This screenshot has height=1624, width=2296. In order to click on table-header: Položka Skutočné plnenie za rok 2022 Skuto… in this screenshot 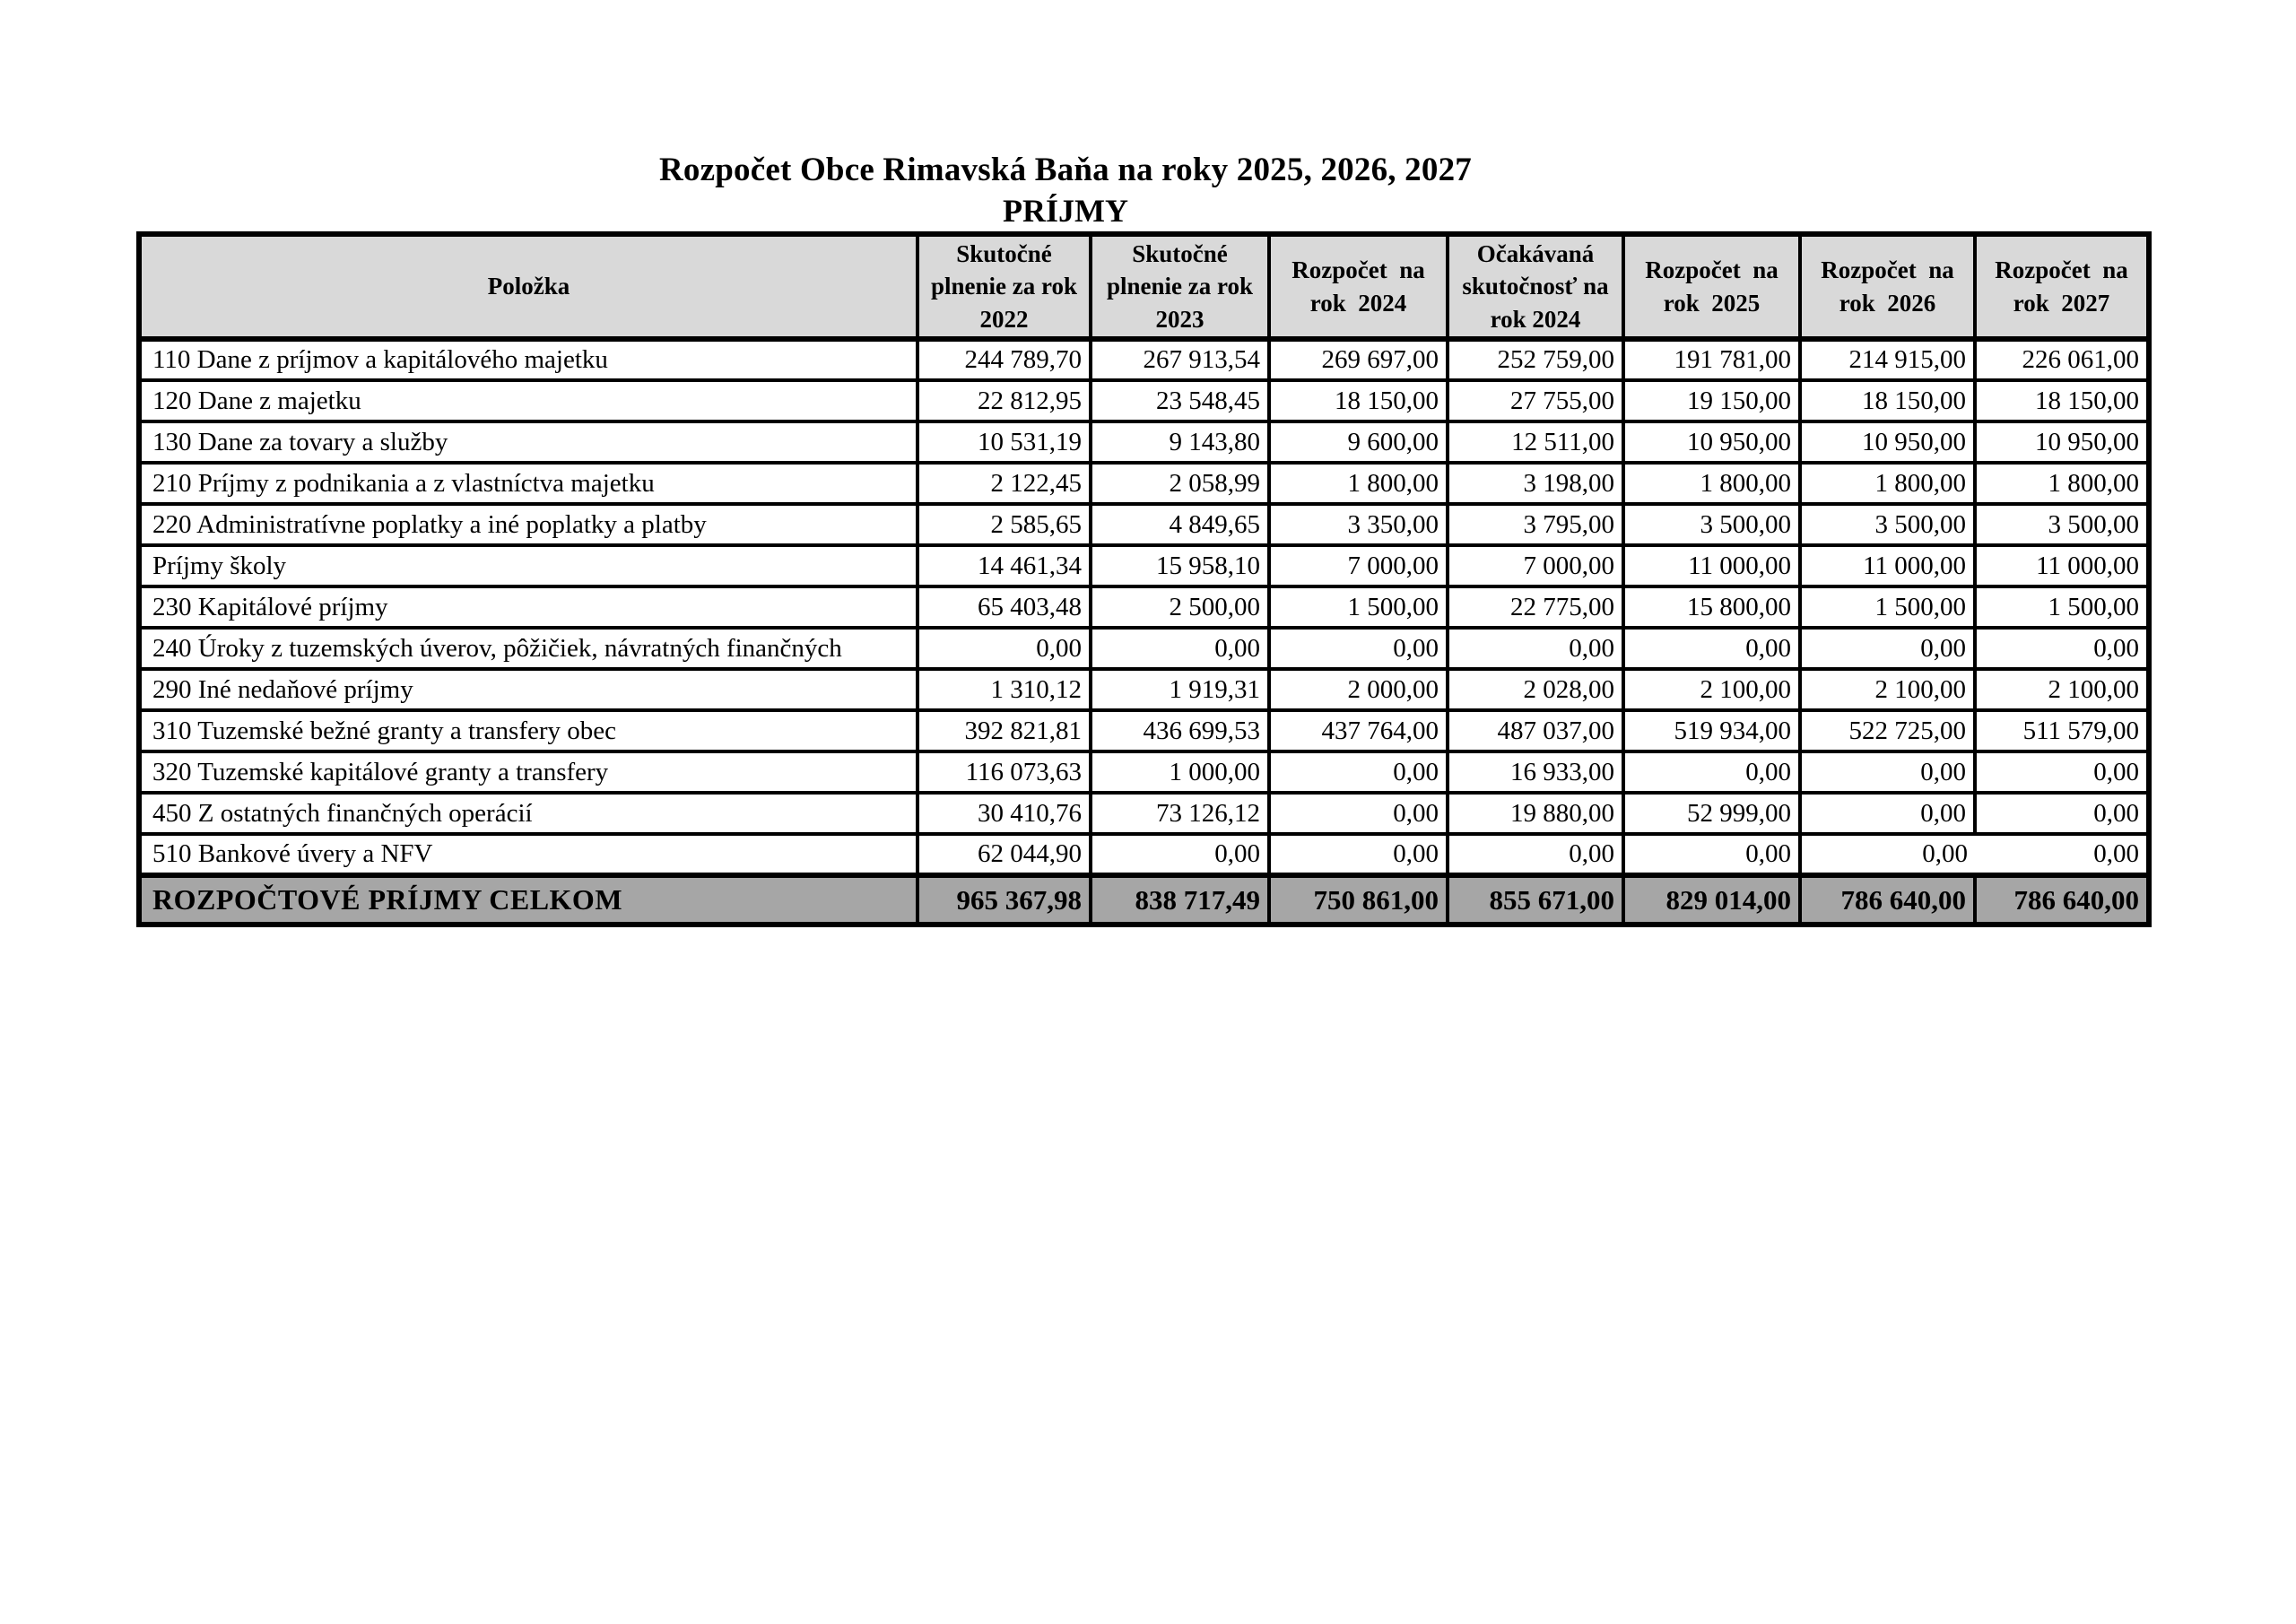, I will do `click(1144, 287)`.